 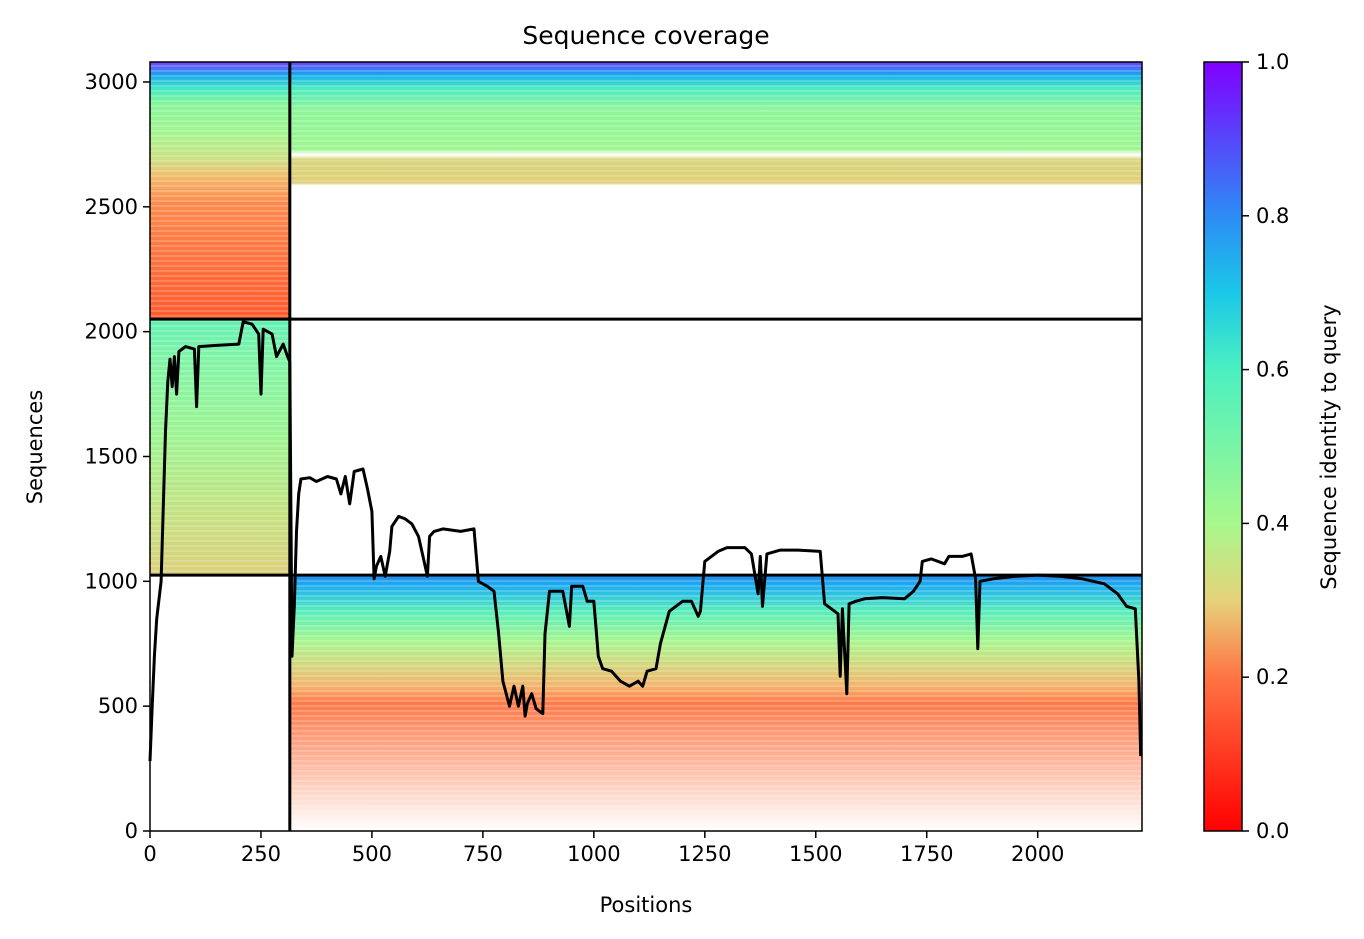 I want to click on colorbar-tick-label: 1.0, so click(x=1272, y=62).